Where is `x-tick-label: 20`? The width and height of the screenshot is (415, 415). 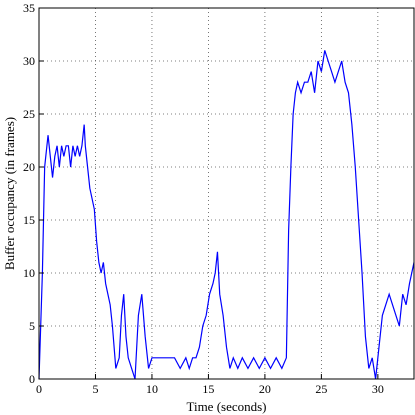 x-tick-label: 20 is located at coordinates (265, 389).